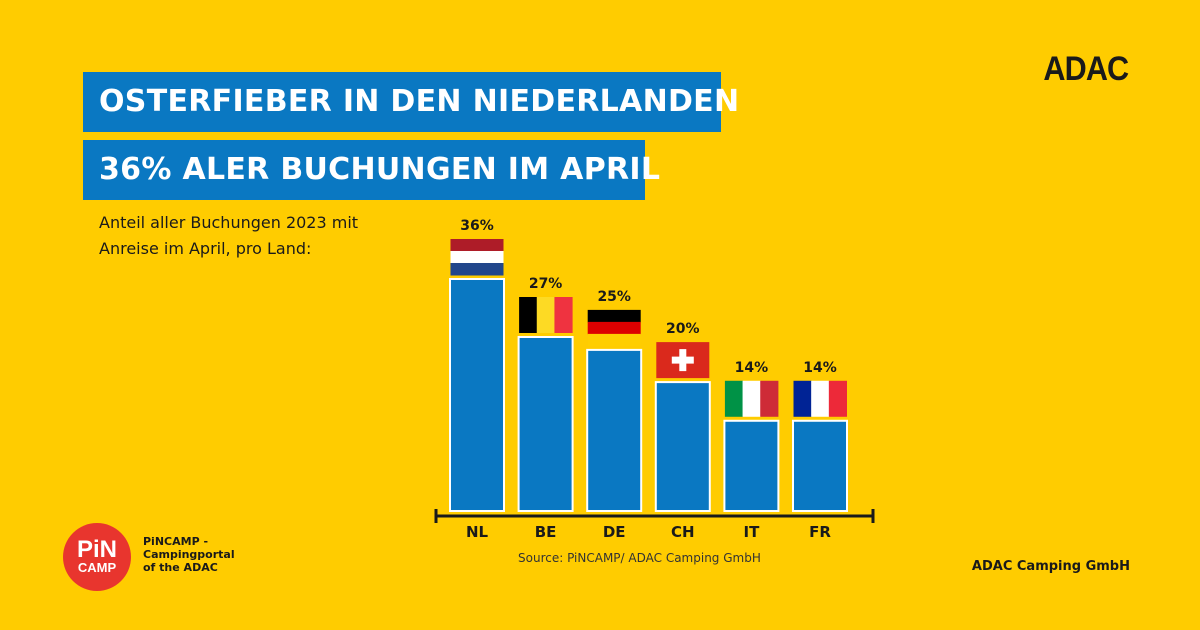 The height and width of the screenshot is (630, 1200). What do you see at coordinates (477, 395) in the screenshot?
I see `bar-nl` at bounding box center [477, 395].